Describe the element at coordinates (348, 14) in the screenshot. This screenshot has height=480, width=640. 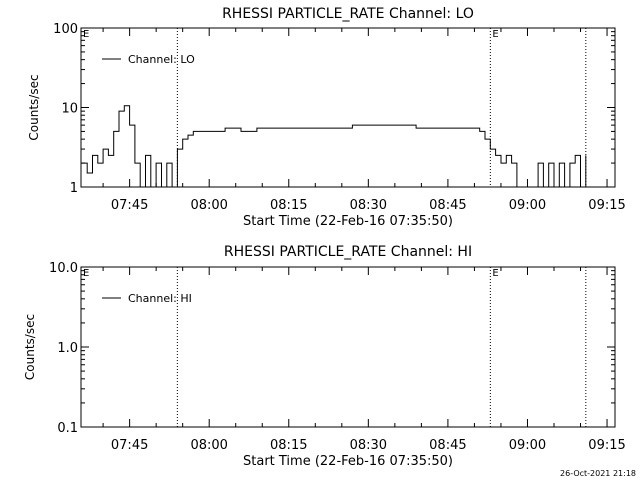
I see `chart-title: RHESSI PARTICLE_RATE Channel: LO` at that location.